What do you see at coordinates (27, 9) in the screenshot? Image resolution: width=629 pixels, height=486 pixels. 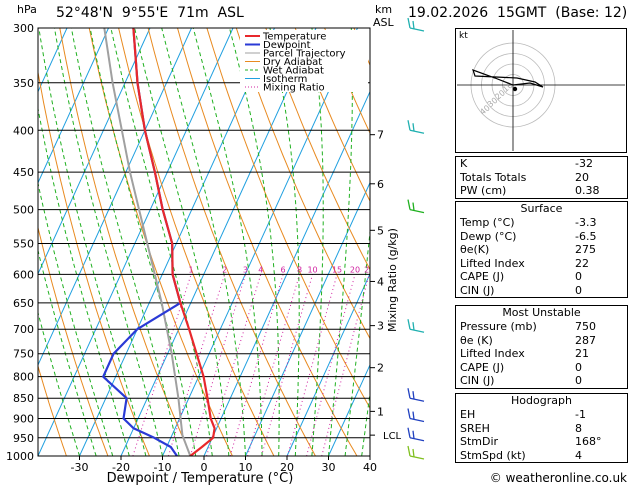 I see `hpa-label: hPa` at bounding box center [27, 9].